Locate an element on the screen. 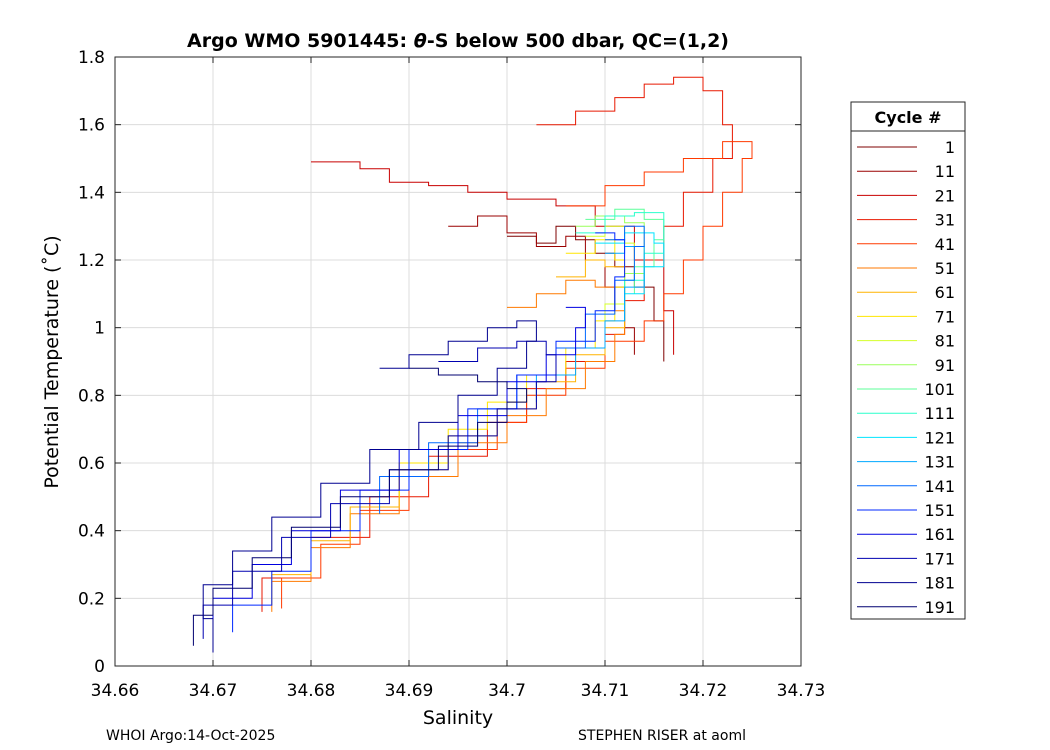 This screenshot has width=1050, height=750. y-tick-label: 0.6 is located at coordinates (91, 464).